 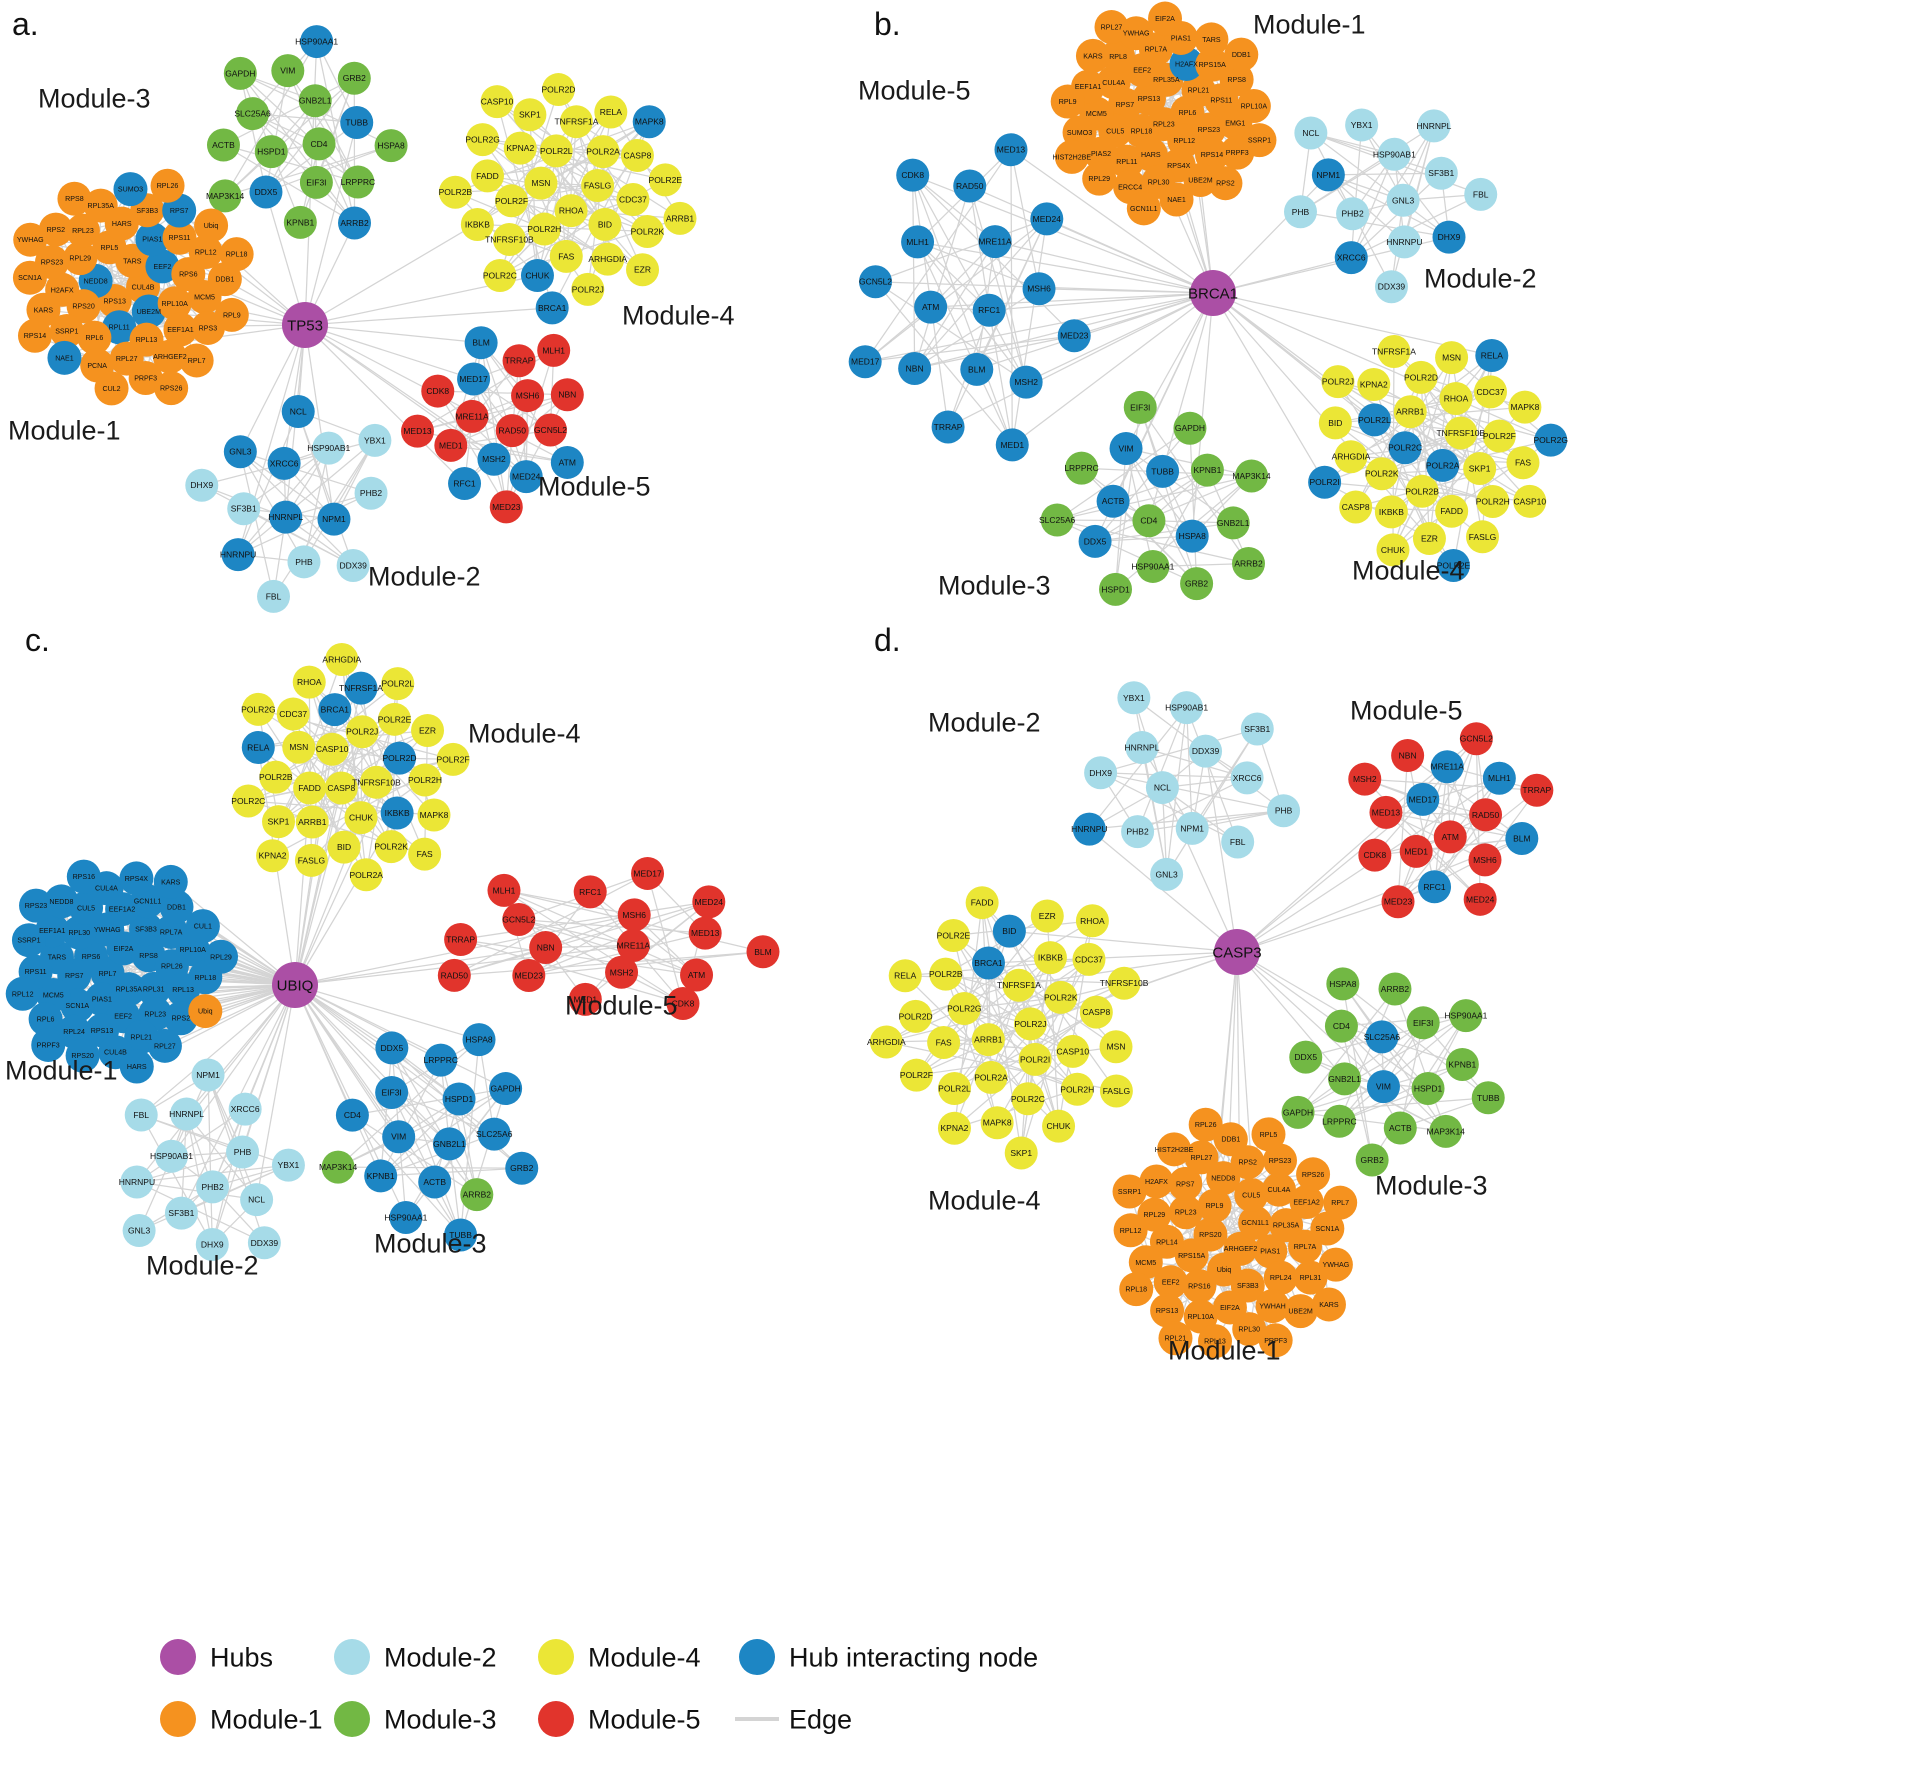 I want to click on node-label: CUL2, so click(x=111, y=389).